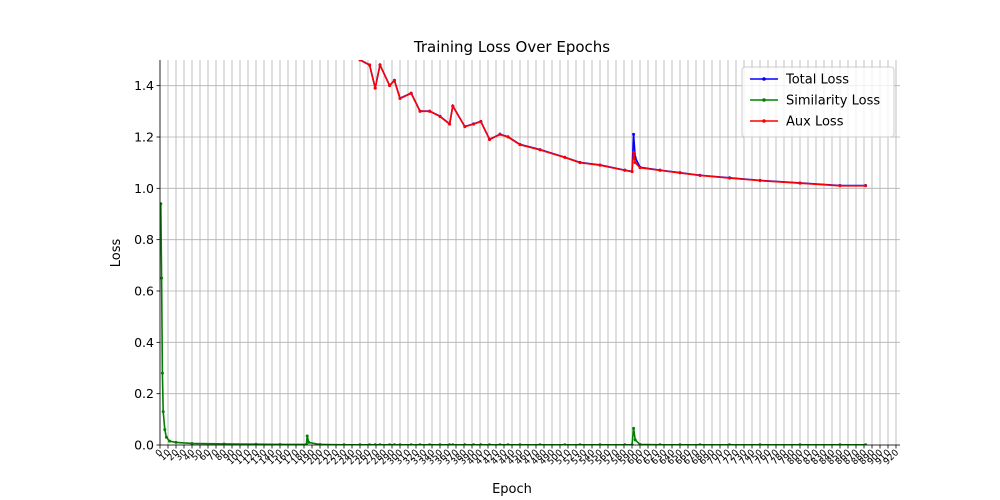 This screenshot has height=500, width=1000. I want to click on legend-label: Aux Loss, so click(815, 122).